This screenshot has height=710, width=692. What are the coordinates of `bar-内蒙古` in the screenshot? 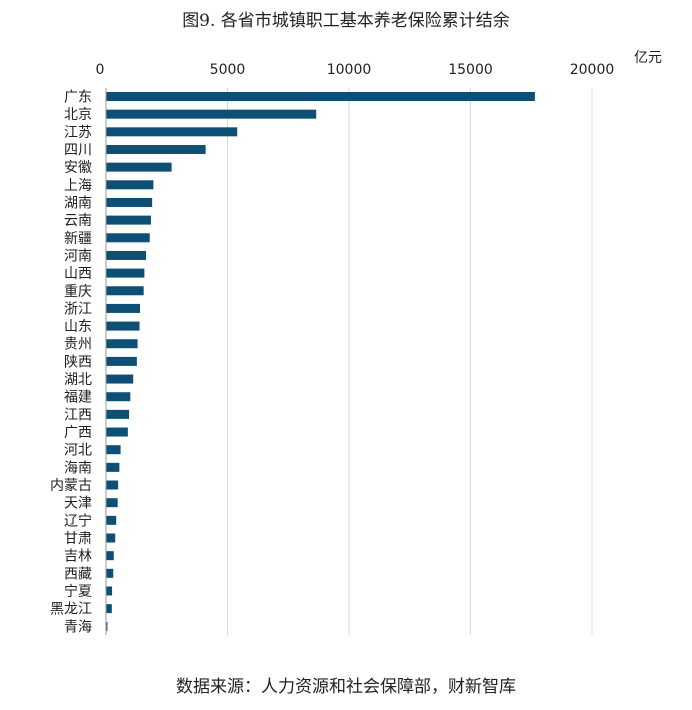 It's located at (112, 485).